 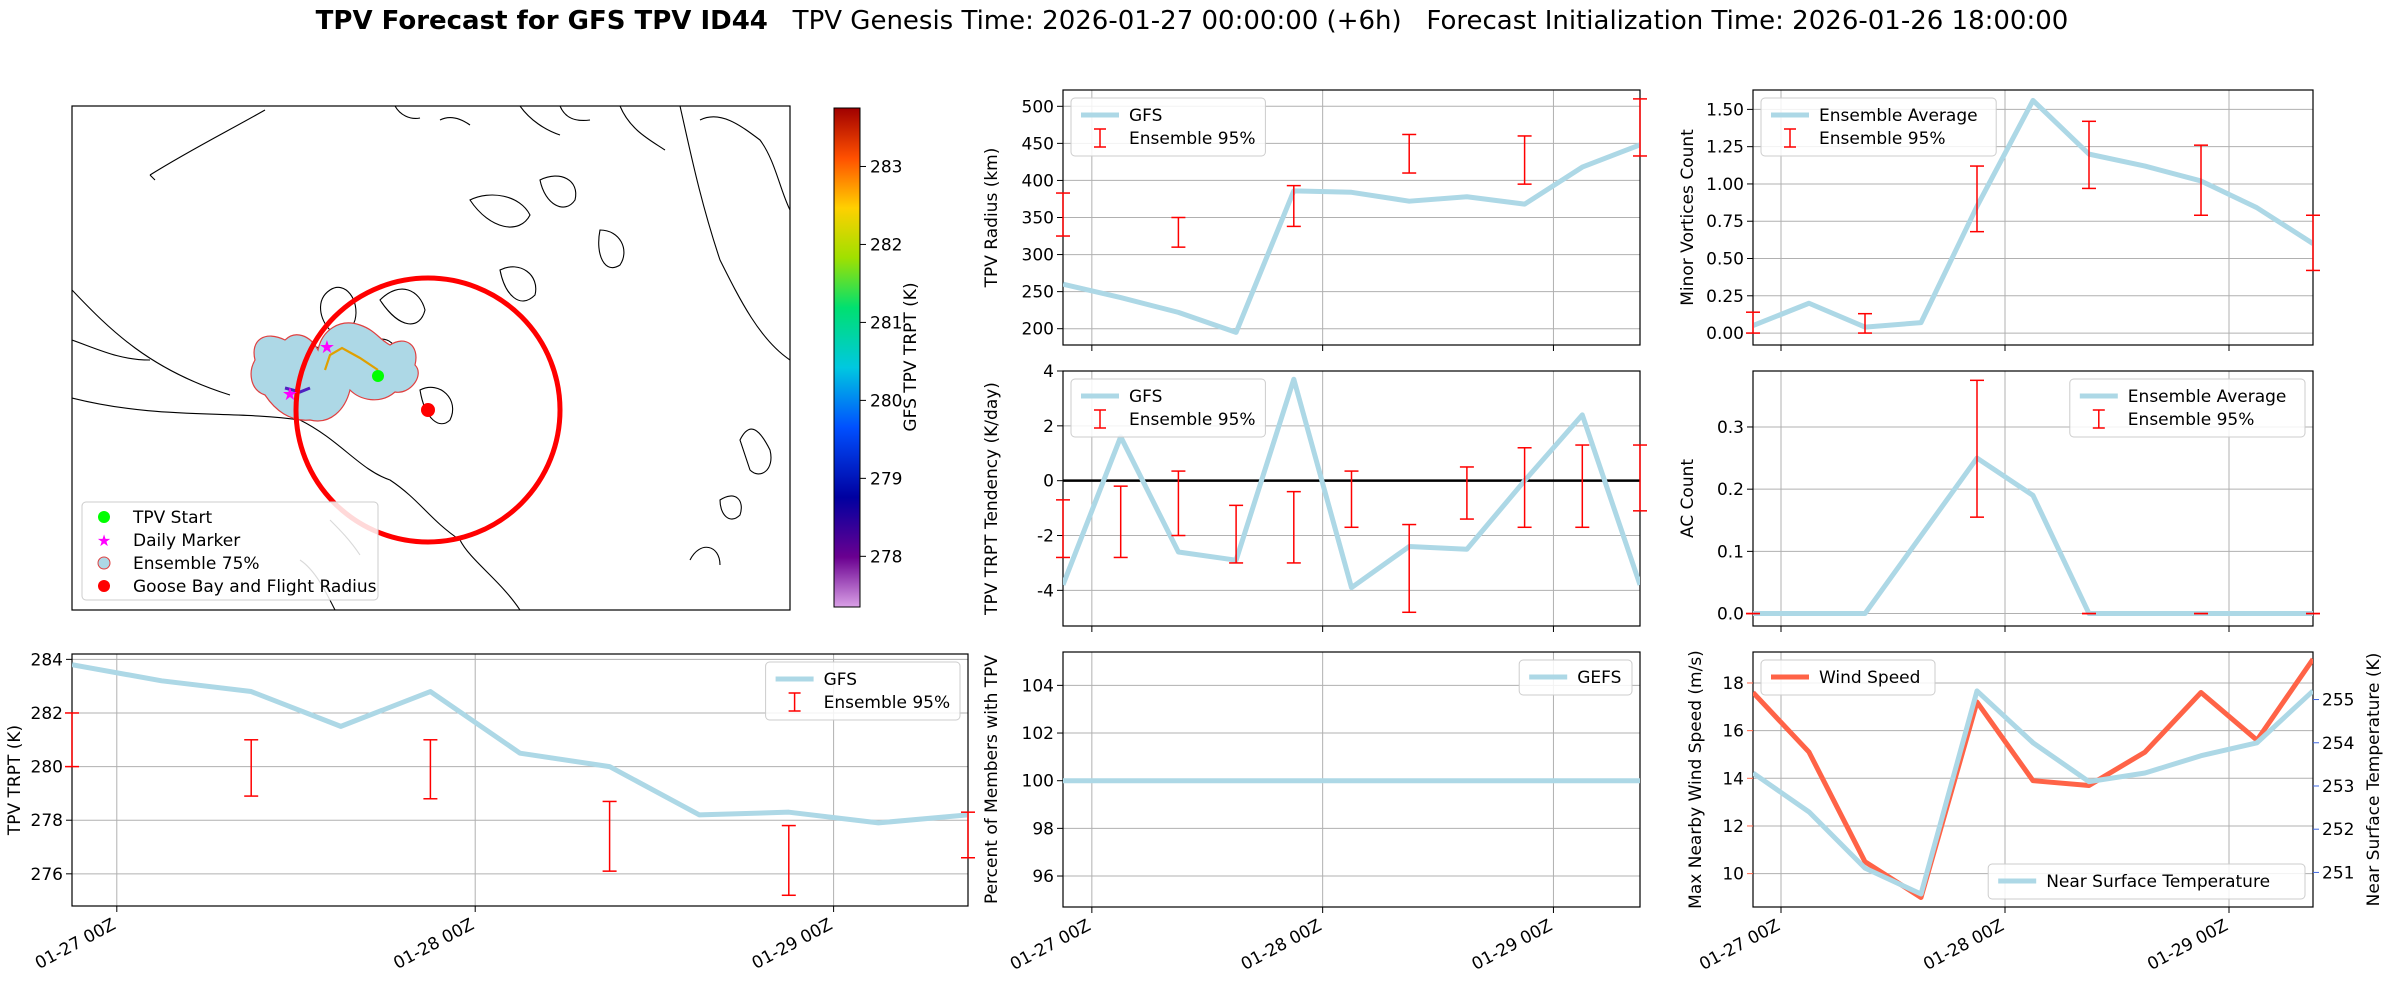 What do you see at coordinates (1043, 877) in the screenshot?
I see `y-tick-label: 96` at bounding box center [1043, 877].